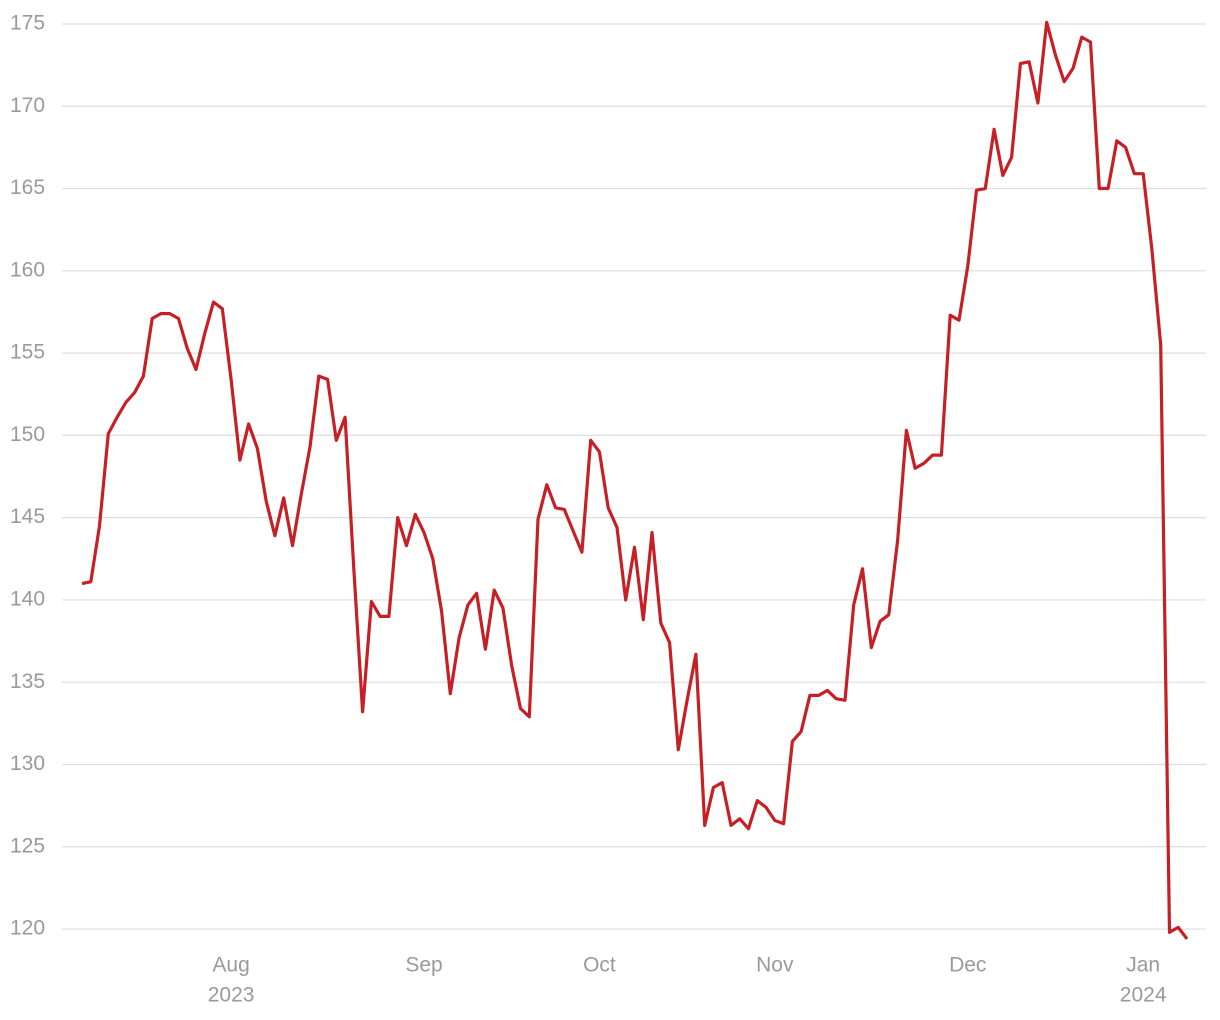  What do you see at coordinates (775, 965) in the screenshot?
I see `x-tick-label: Nov` at bounding box center [775, 965].